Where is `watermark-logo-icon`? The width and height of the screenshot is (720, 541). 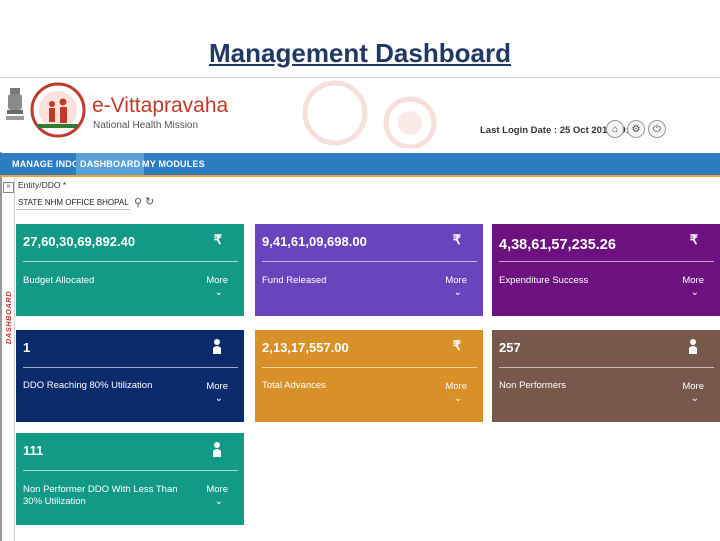
watermark-logo-icon is located at coordinates (369, 114).